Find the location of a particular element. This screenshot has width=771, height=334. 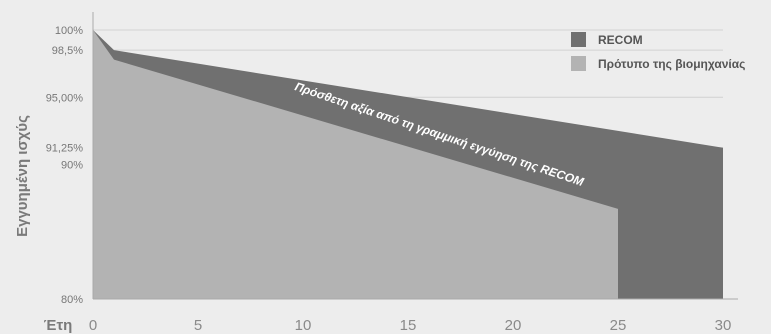

x-tick-label: 30 is located at coordinates (723, 325).